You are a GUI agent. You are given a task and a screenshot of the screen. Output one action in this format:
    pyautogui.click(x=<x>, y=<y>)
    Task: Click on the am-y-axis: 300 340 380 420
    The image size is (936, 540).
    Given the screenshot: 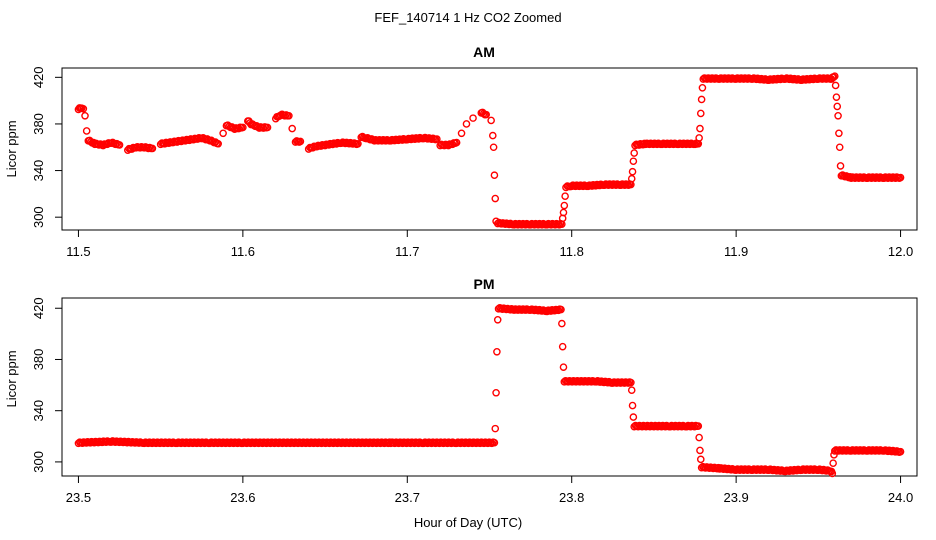 What is the action you would take?
    pyautogui.click(x=46, y=147)
    